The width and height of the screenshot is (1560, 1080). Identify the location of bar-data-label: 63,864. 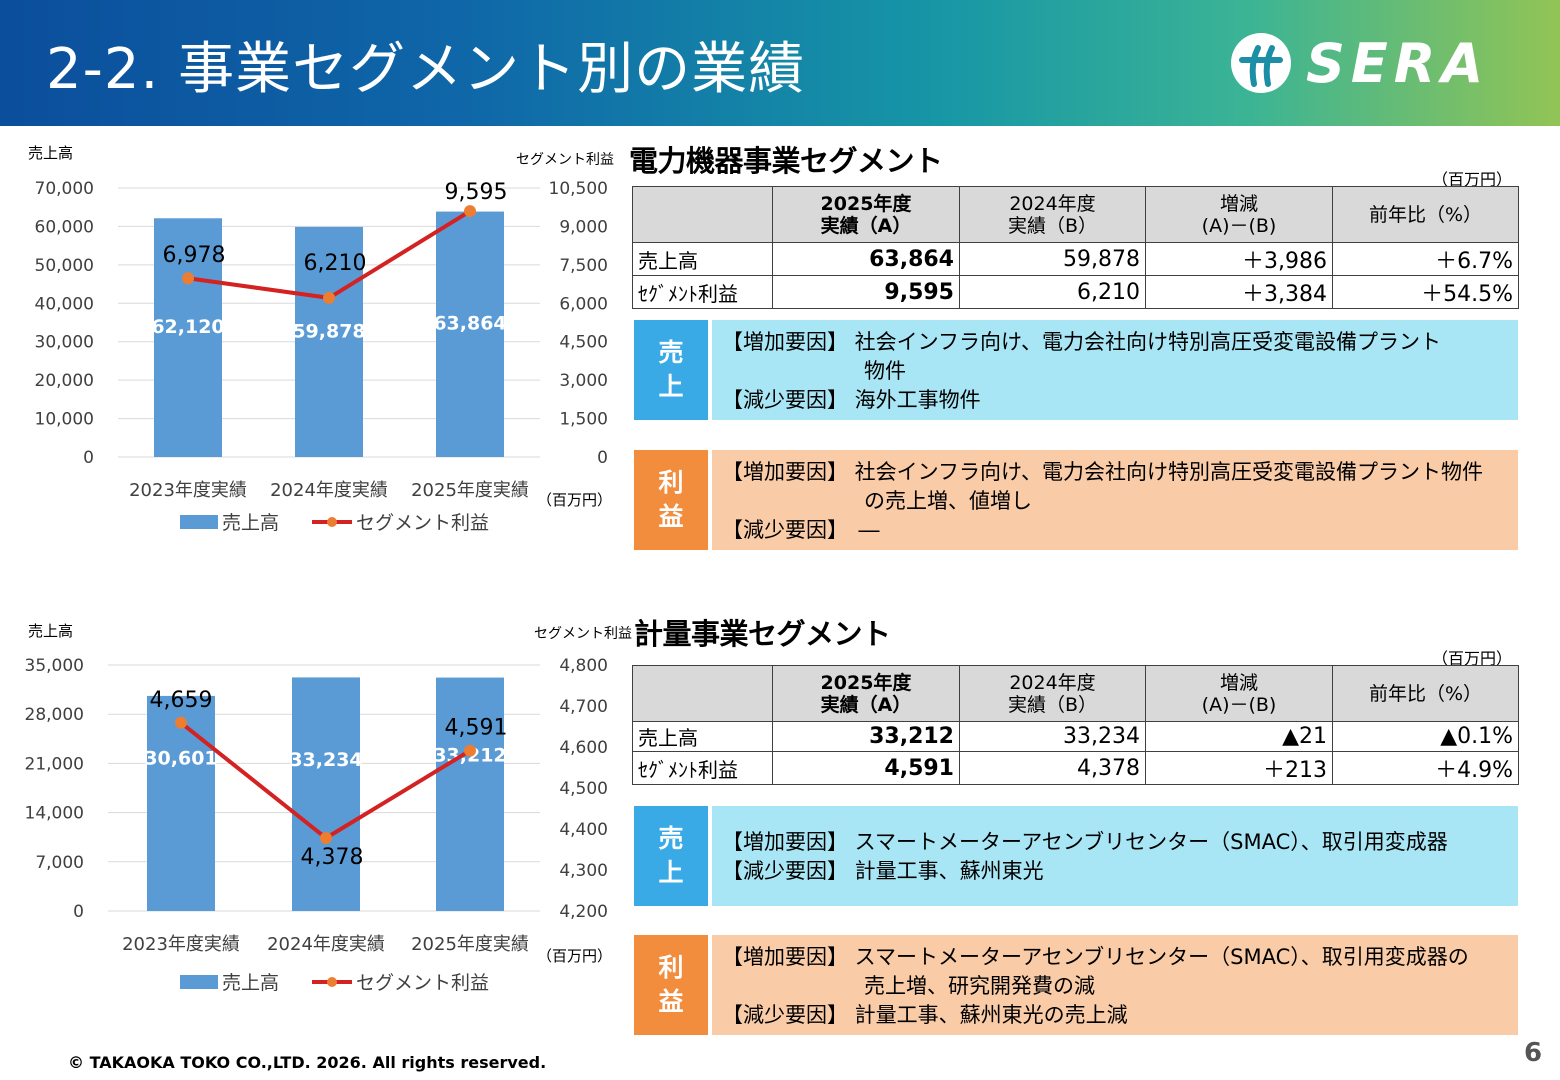
(469, 323).